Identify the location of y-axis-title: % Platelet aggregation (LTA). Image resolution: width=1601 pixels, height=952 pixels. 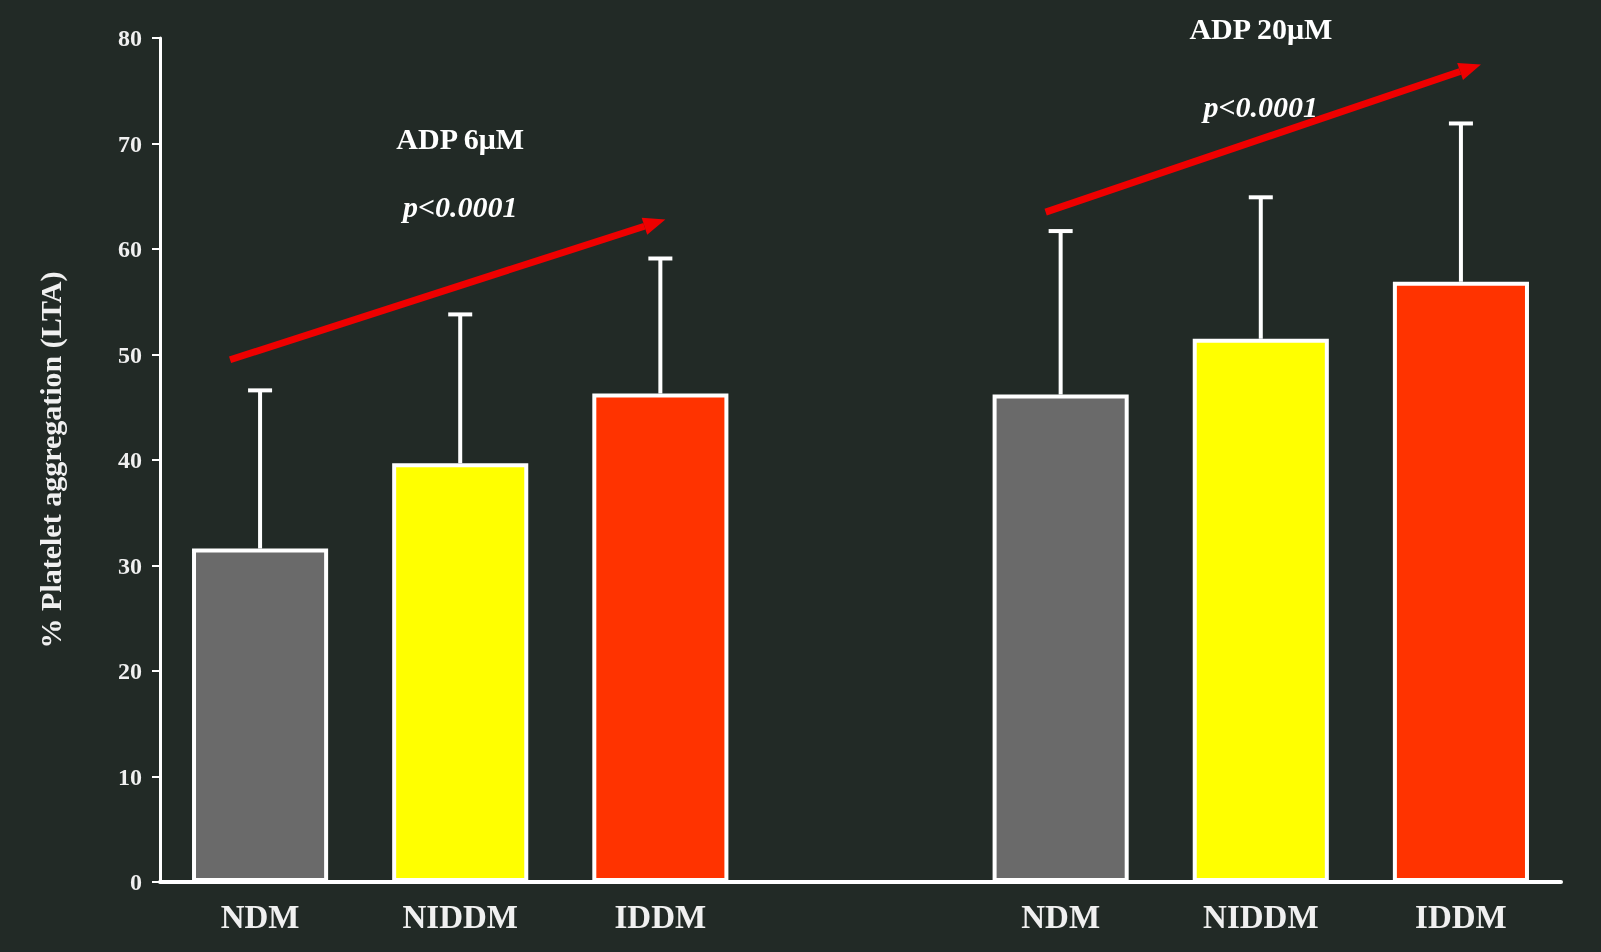
(50, 460).